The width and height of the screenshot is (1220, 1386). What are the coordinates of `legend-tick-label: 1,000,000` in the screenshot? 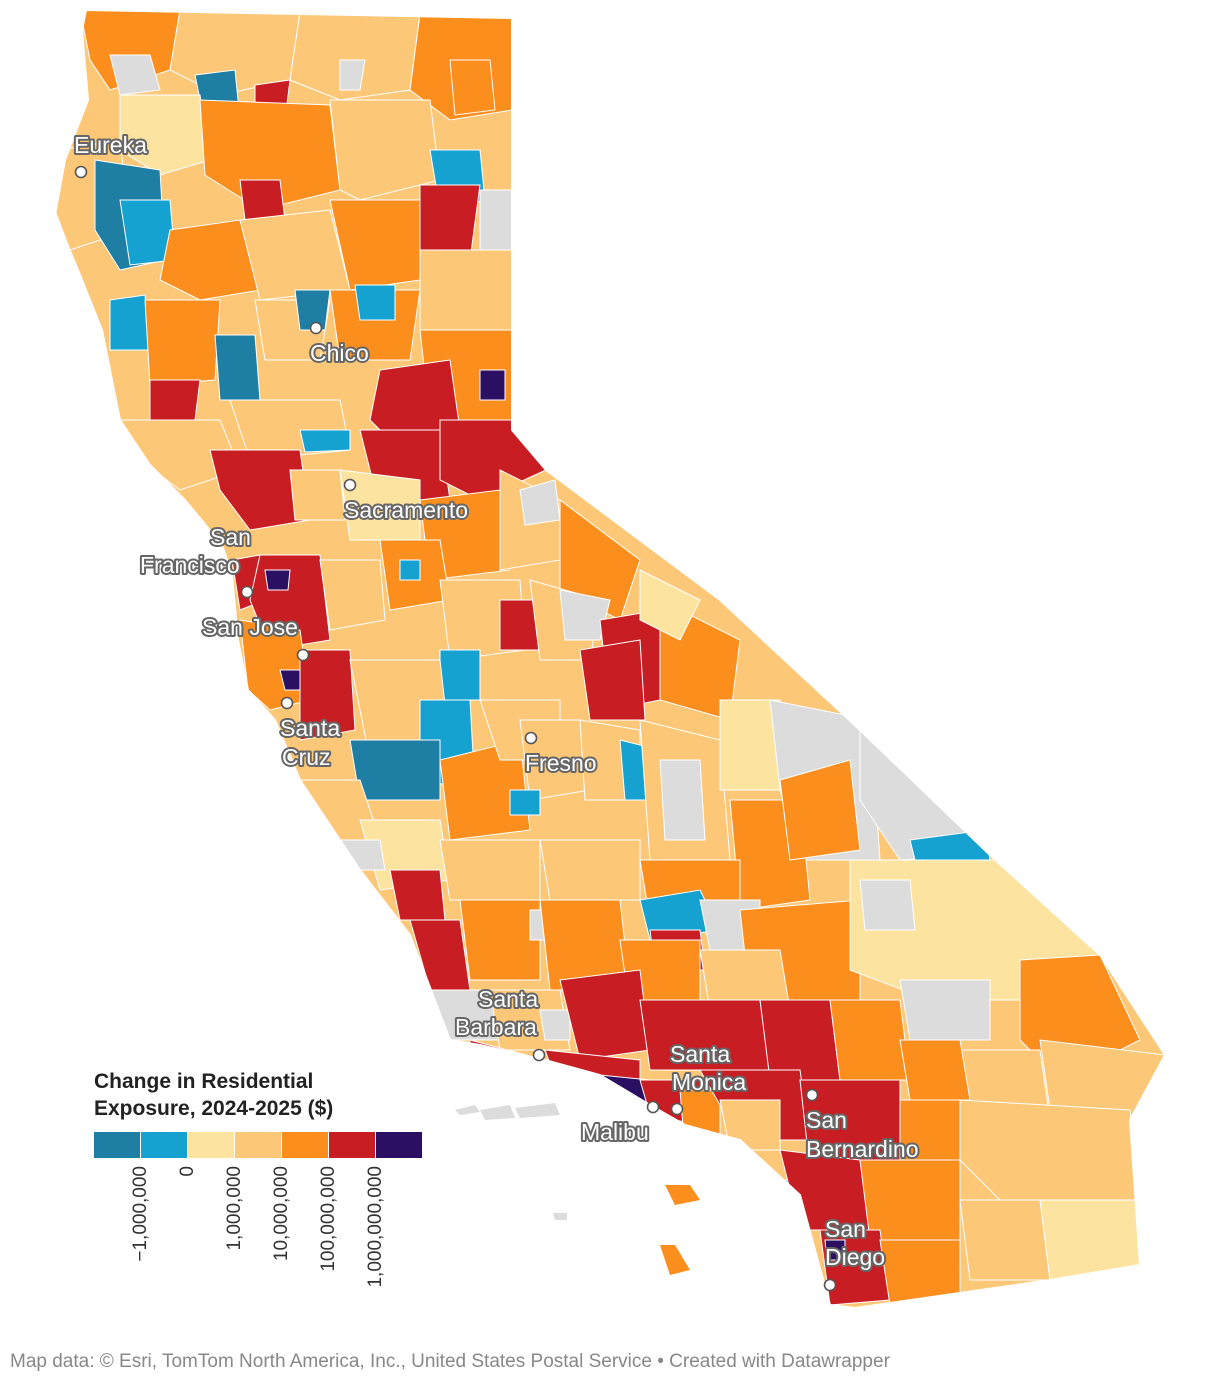 It's located at (234, 1208).